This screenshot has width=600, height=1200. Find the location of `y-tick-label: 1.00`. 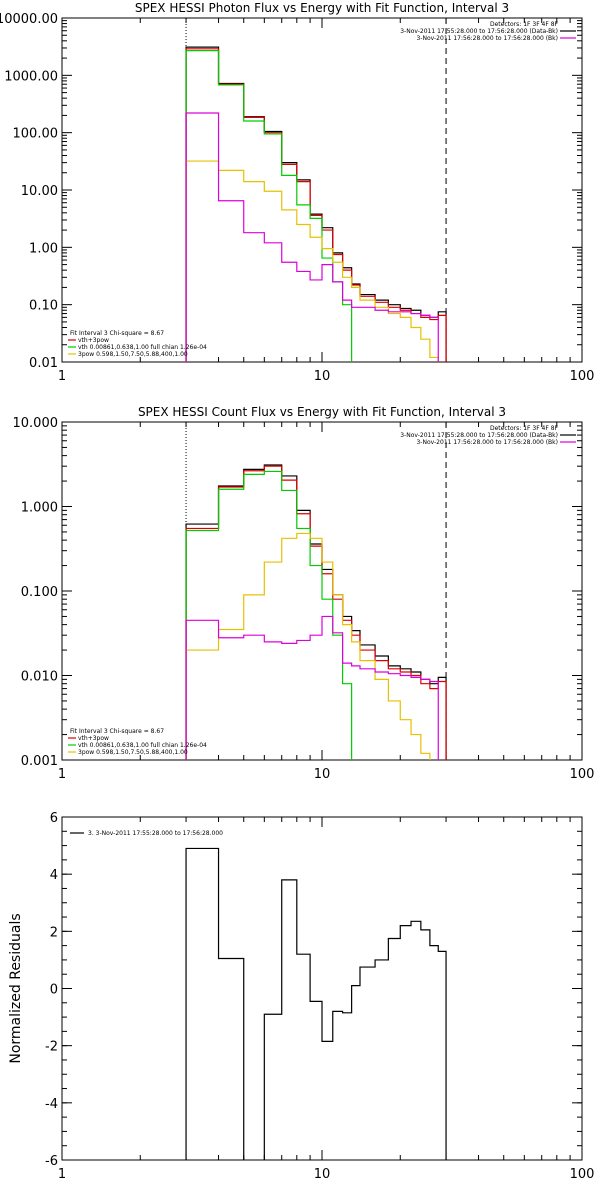

y-tick-label: 1.00 is located at coordinates (43, 248).